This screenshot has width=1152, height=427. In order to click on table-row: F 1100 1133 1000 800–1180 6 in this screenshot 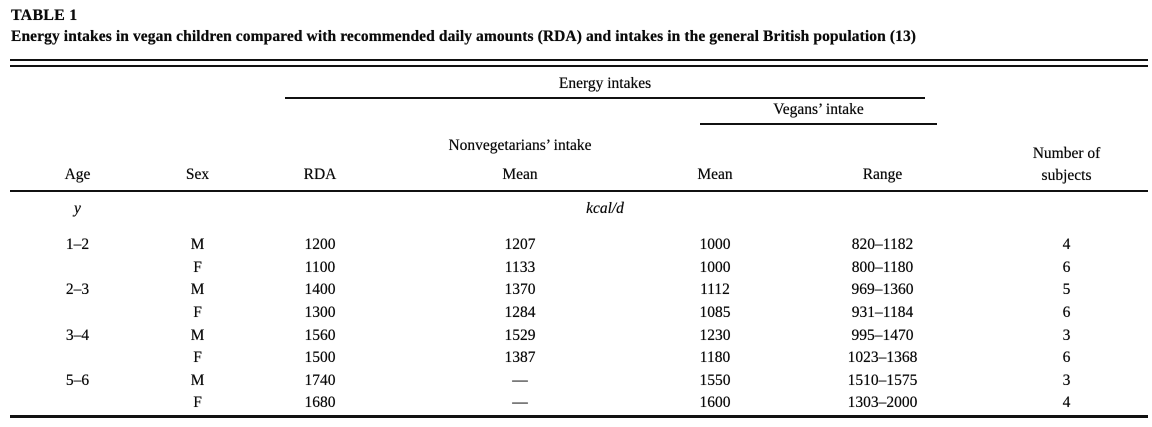, I will do `click(579, 268)`.